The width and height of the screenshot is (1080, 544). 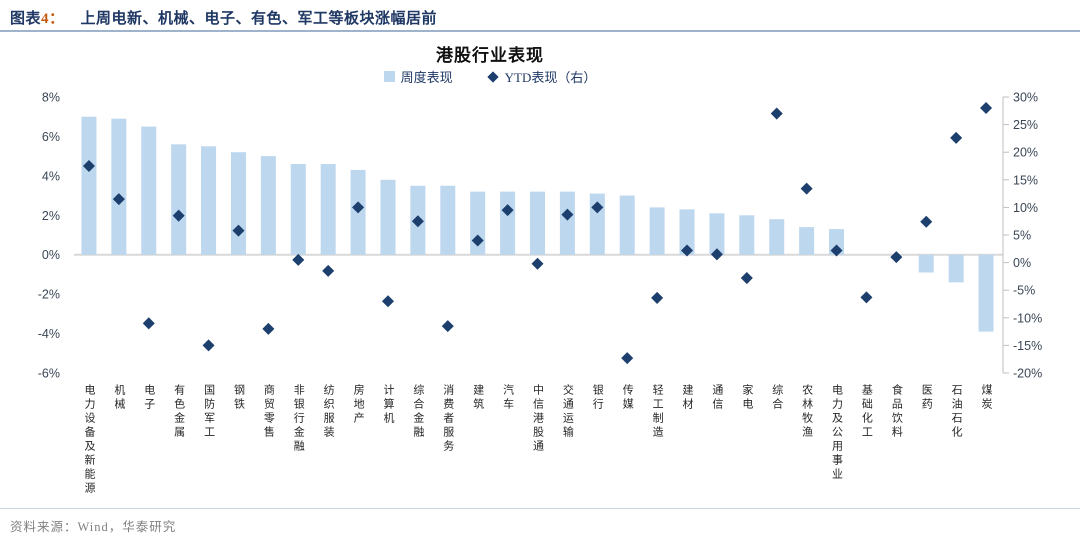 I want to click on right-axis-tick-label: 0%, so click(x=1022, y=263).